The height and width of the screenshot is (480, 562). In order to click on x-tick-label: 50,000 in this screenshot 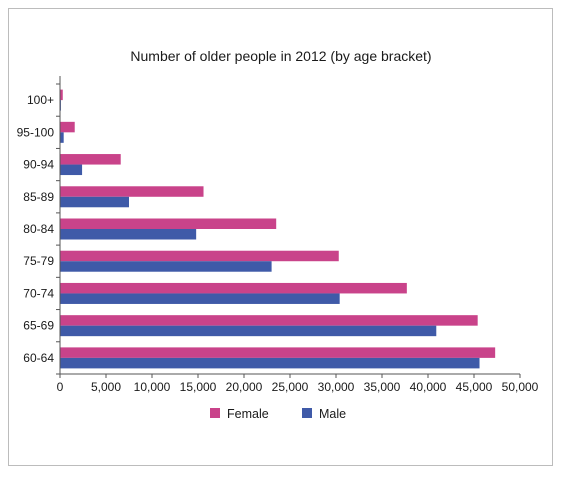, I will do `click(520, 387)`.